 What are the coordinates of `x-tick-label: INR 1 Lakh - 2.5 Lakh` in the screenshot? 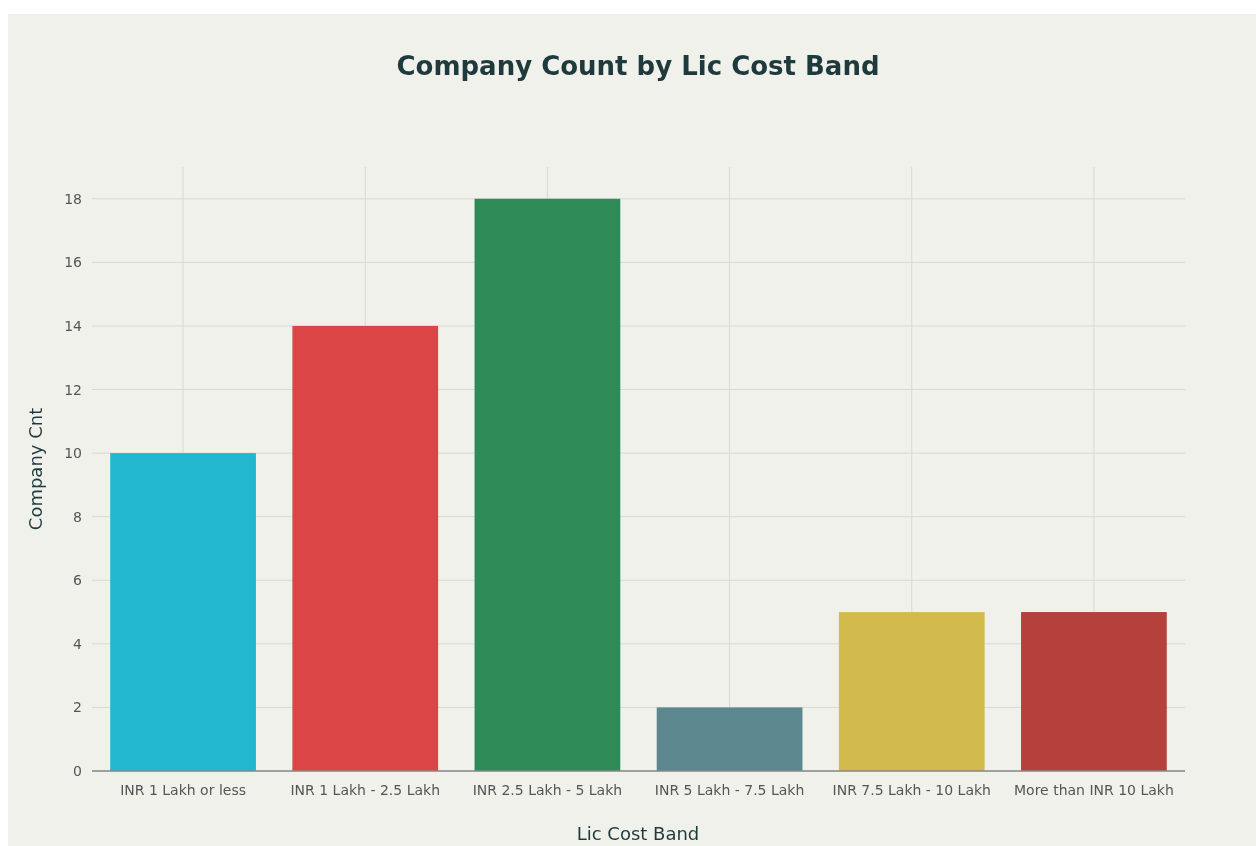 It's located at (365, 789).